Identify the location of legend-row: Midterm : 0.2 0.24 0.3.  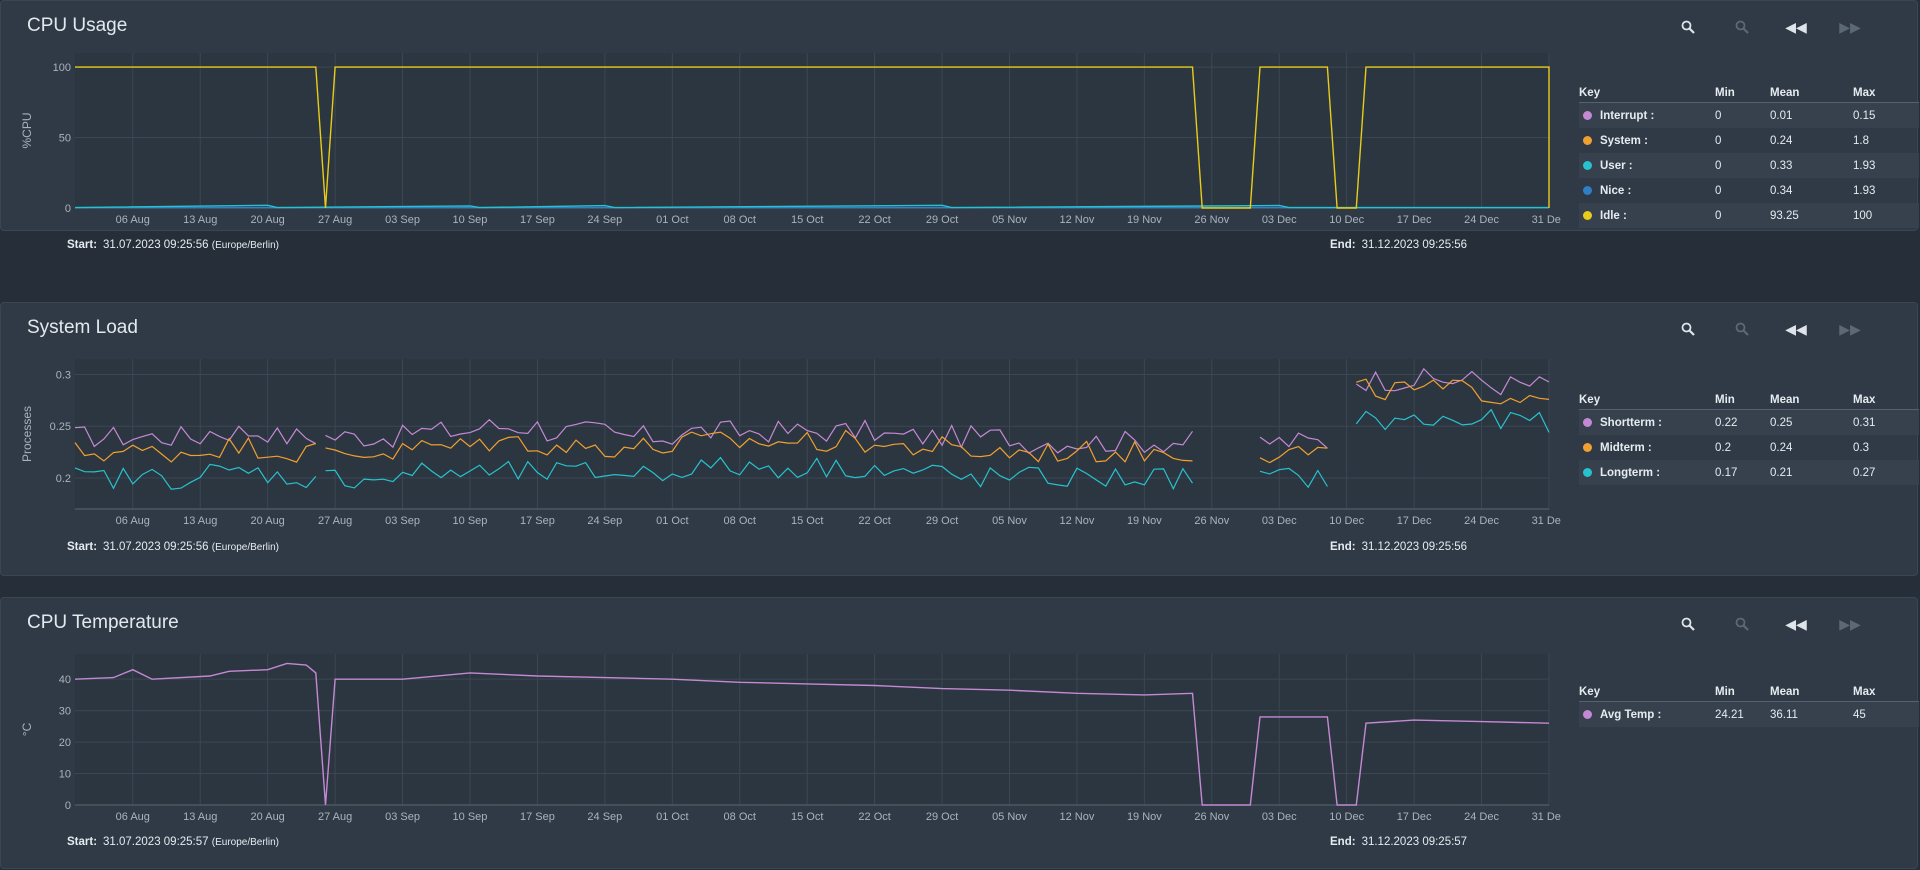
(1749, 447).